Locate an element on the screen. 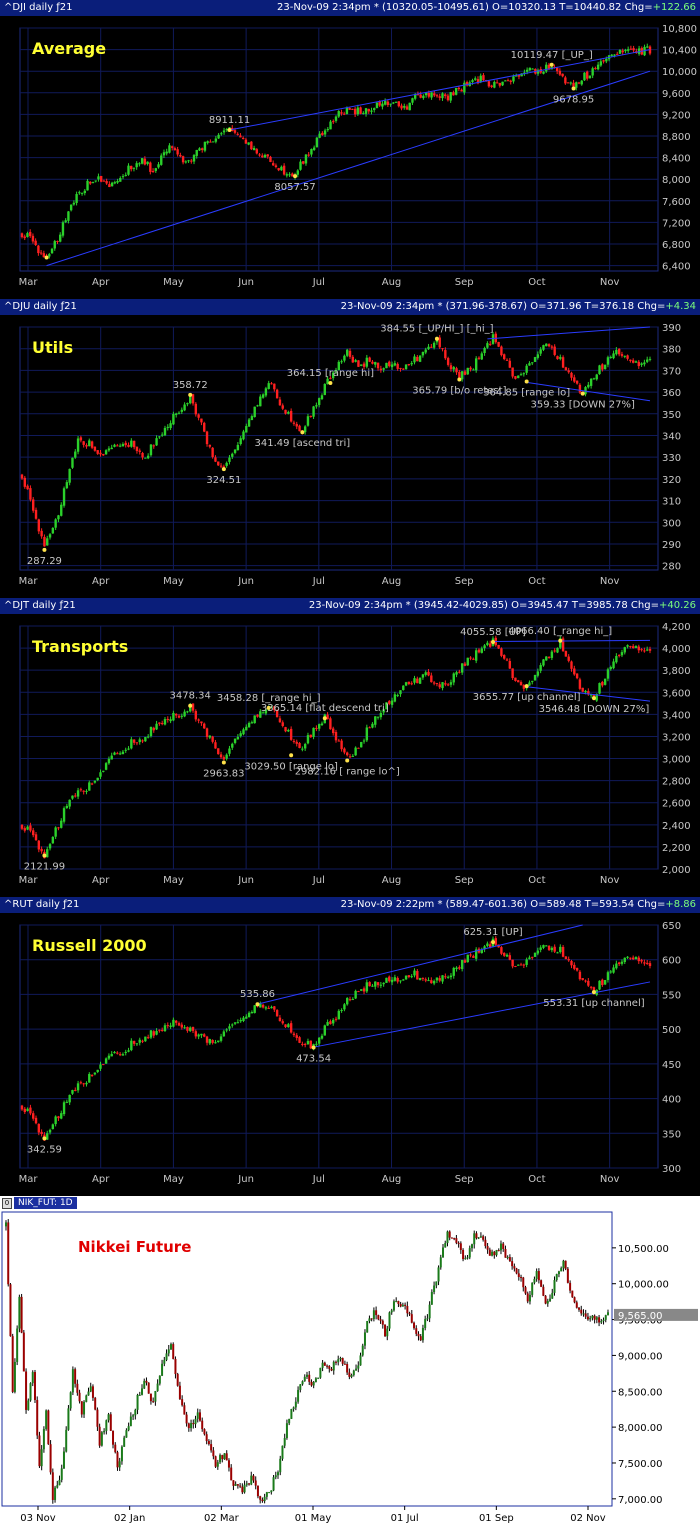 The width and height of the screenshot is (700, 1525). y-tick-label: 10,800 is located at coordinates (679, 29).